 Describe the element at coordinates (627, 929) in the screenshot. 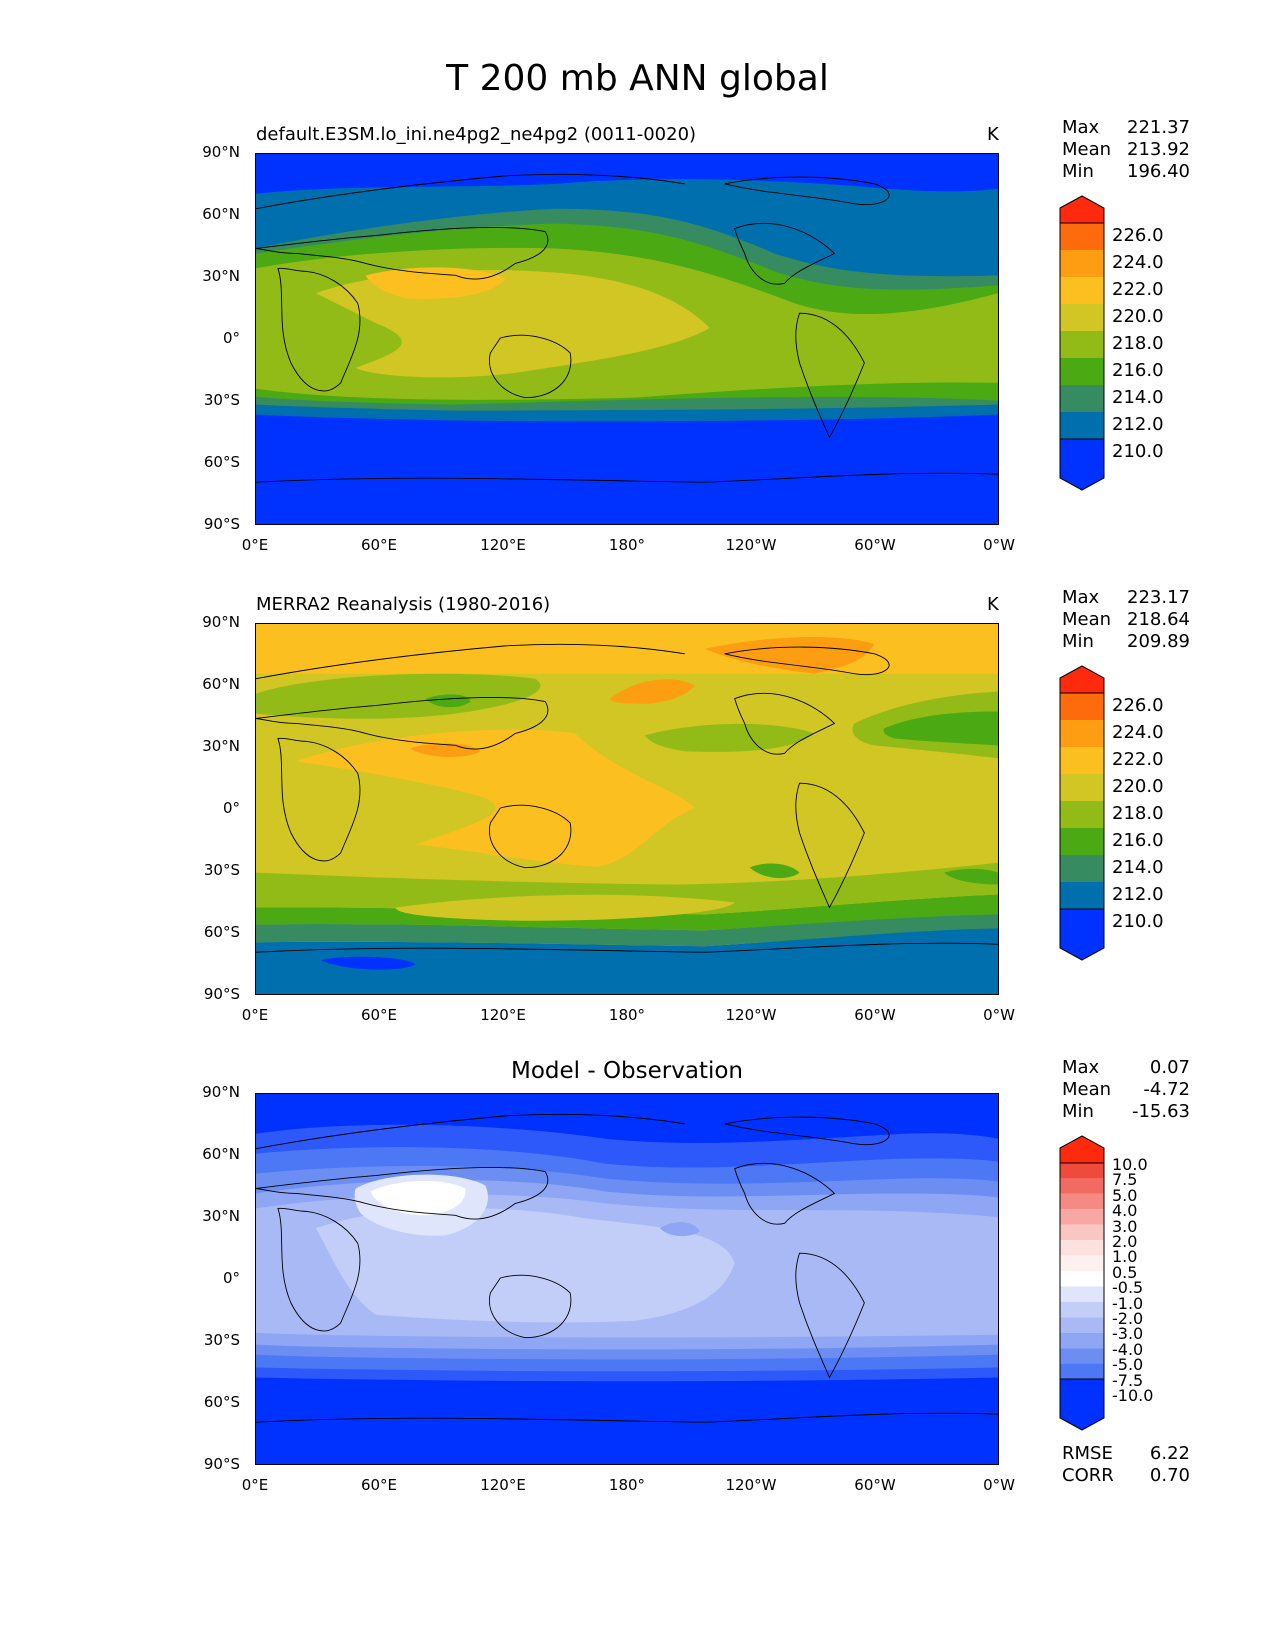

I see `contour-band-214-216-south` at that location.